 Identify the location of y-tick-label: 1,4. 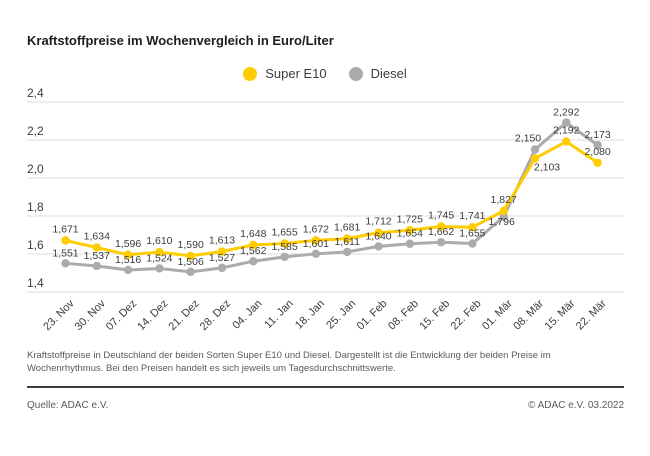
(35, 283).